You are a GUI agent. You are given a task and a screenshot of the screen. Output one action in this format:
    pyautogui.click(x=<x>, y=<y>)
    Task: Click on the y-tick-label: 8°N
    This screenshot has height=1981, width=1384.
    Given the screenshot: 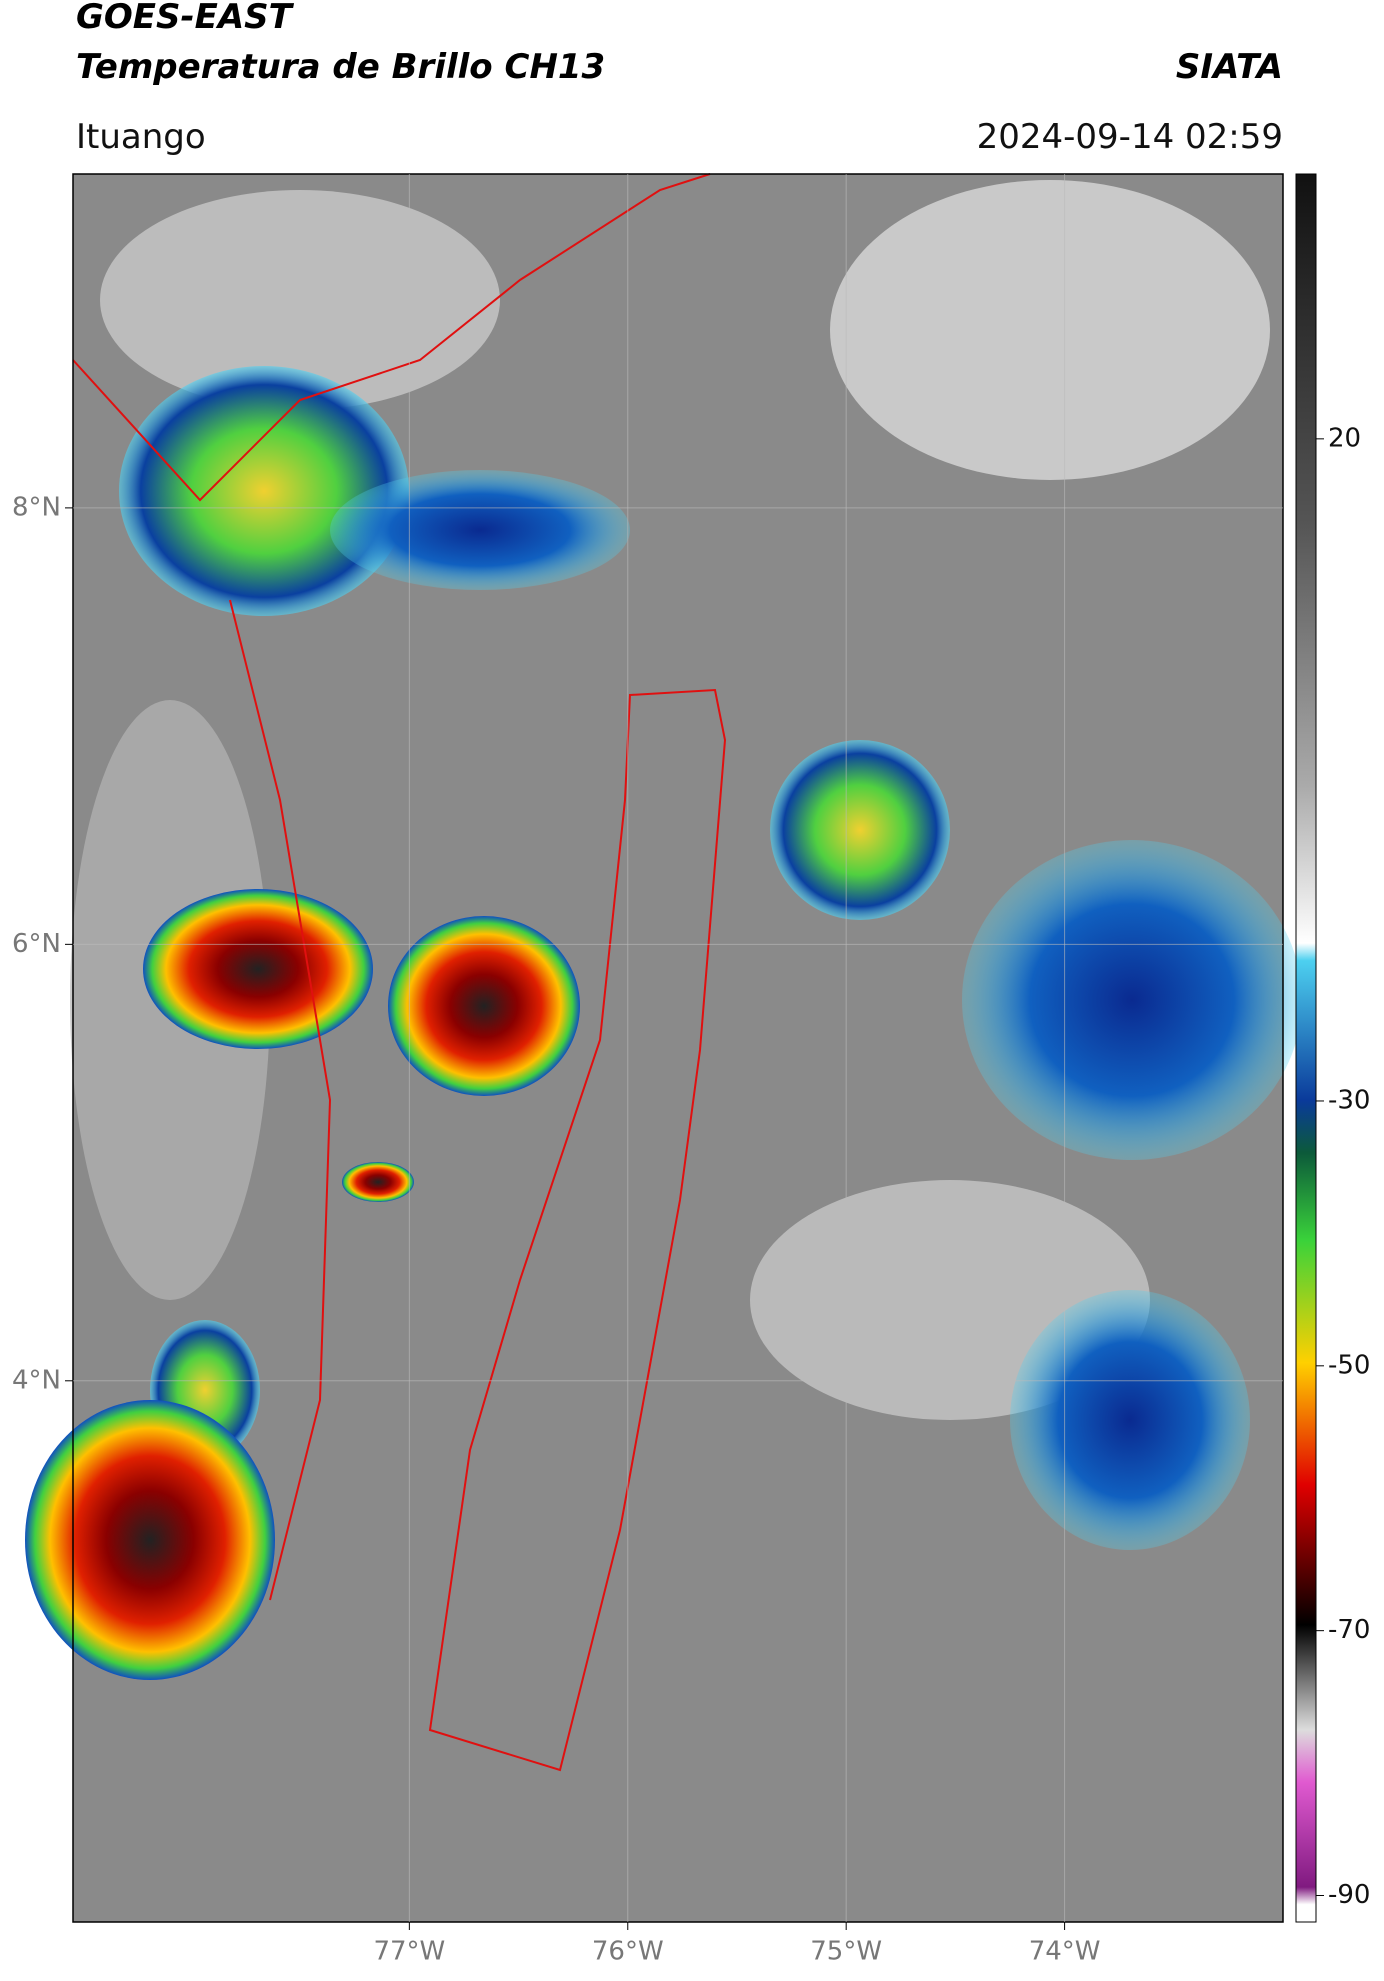 What is the action you would take?
    pyautogui.click(x=36, y=507)
    